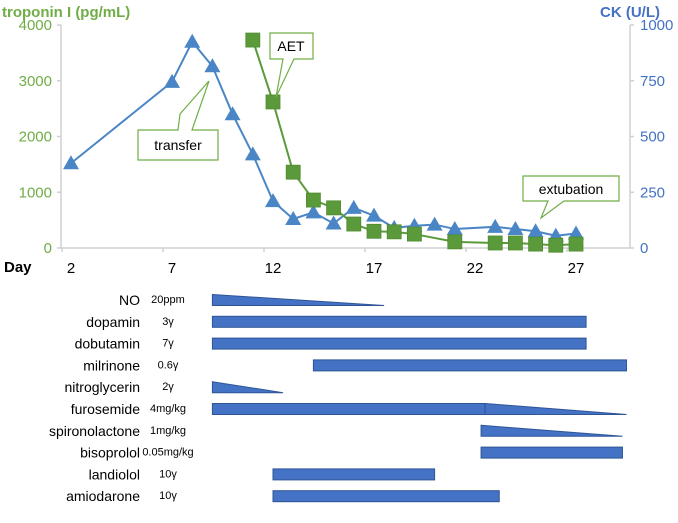 Image resolution: width=678 pixels, height=523 pixels. What do you see at coordinates (110, 453) in the screenshot?
I see `med-name-bisoprolol: bisoprolol` at bounding box center [110, 453].